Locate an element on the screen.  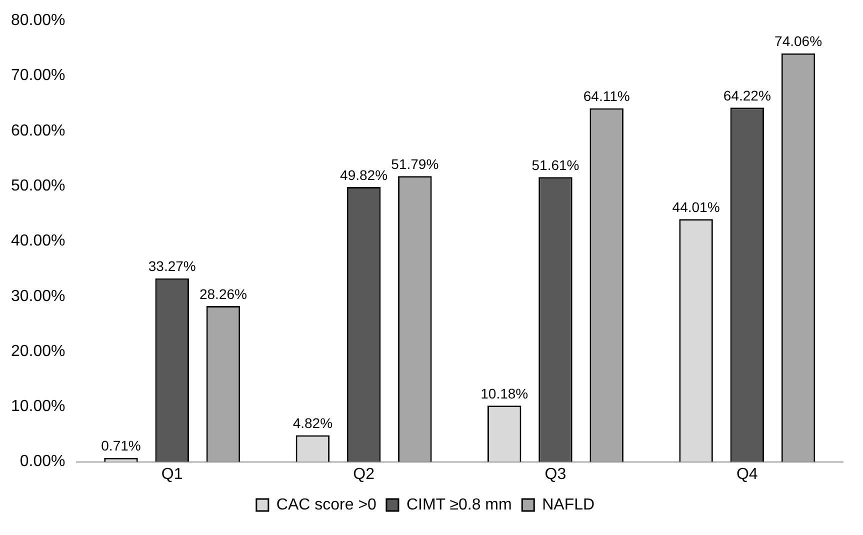
data-label: 64.11% is located at coordinates (606, 96).